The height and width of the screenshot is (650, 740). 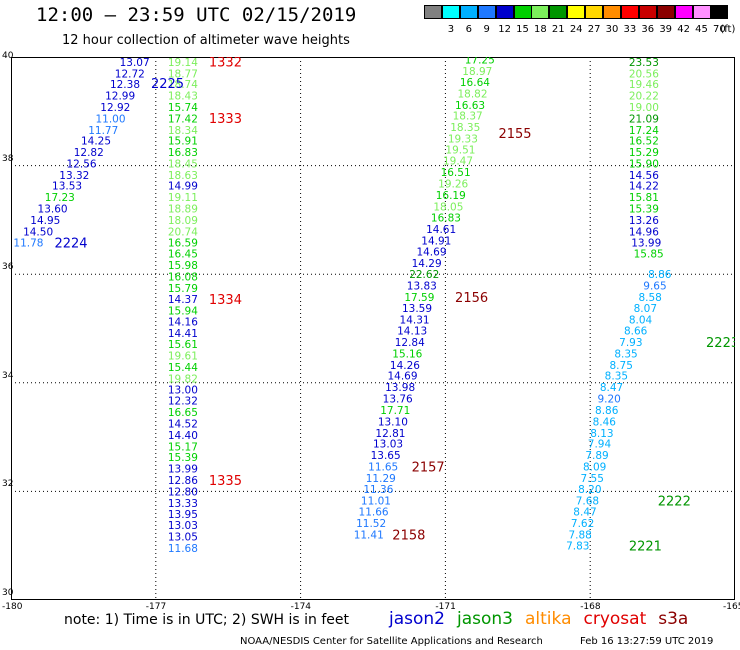 What do you see at coordinates (183, 244) in the screenshot?
I see `wave-height-value: 16.59` at bounding box center [183, 244].